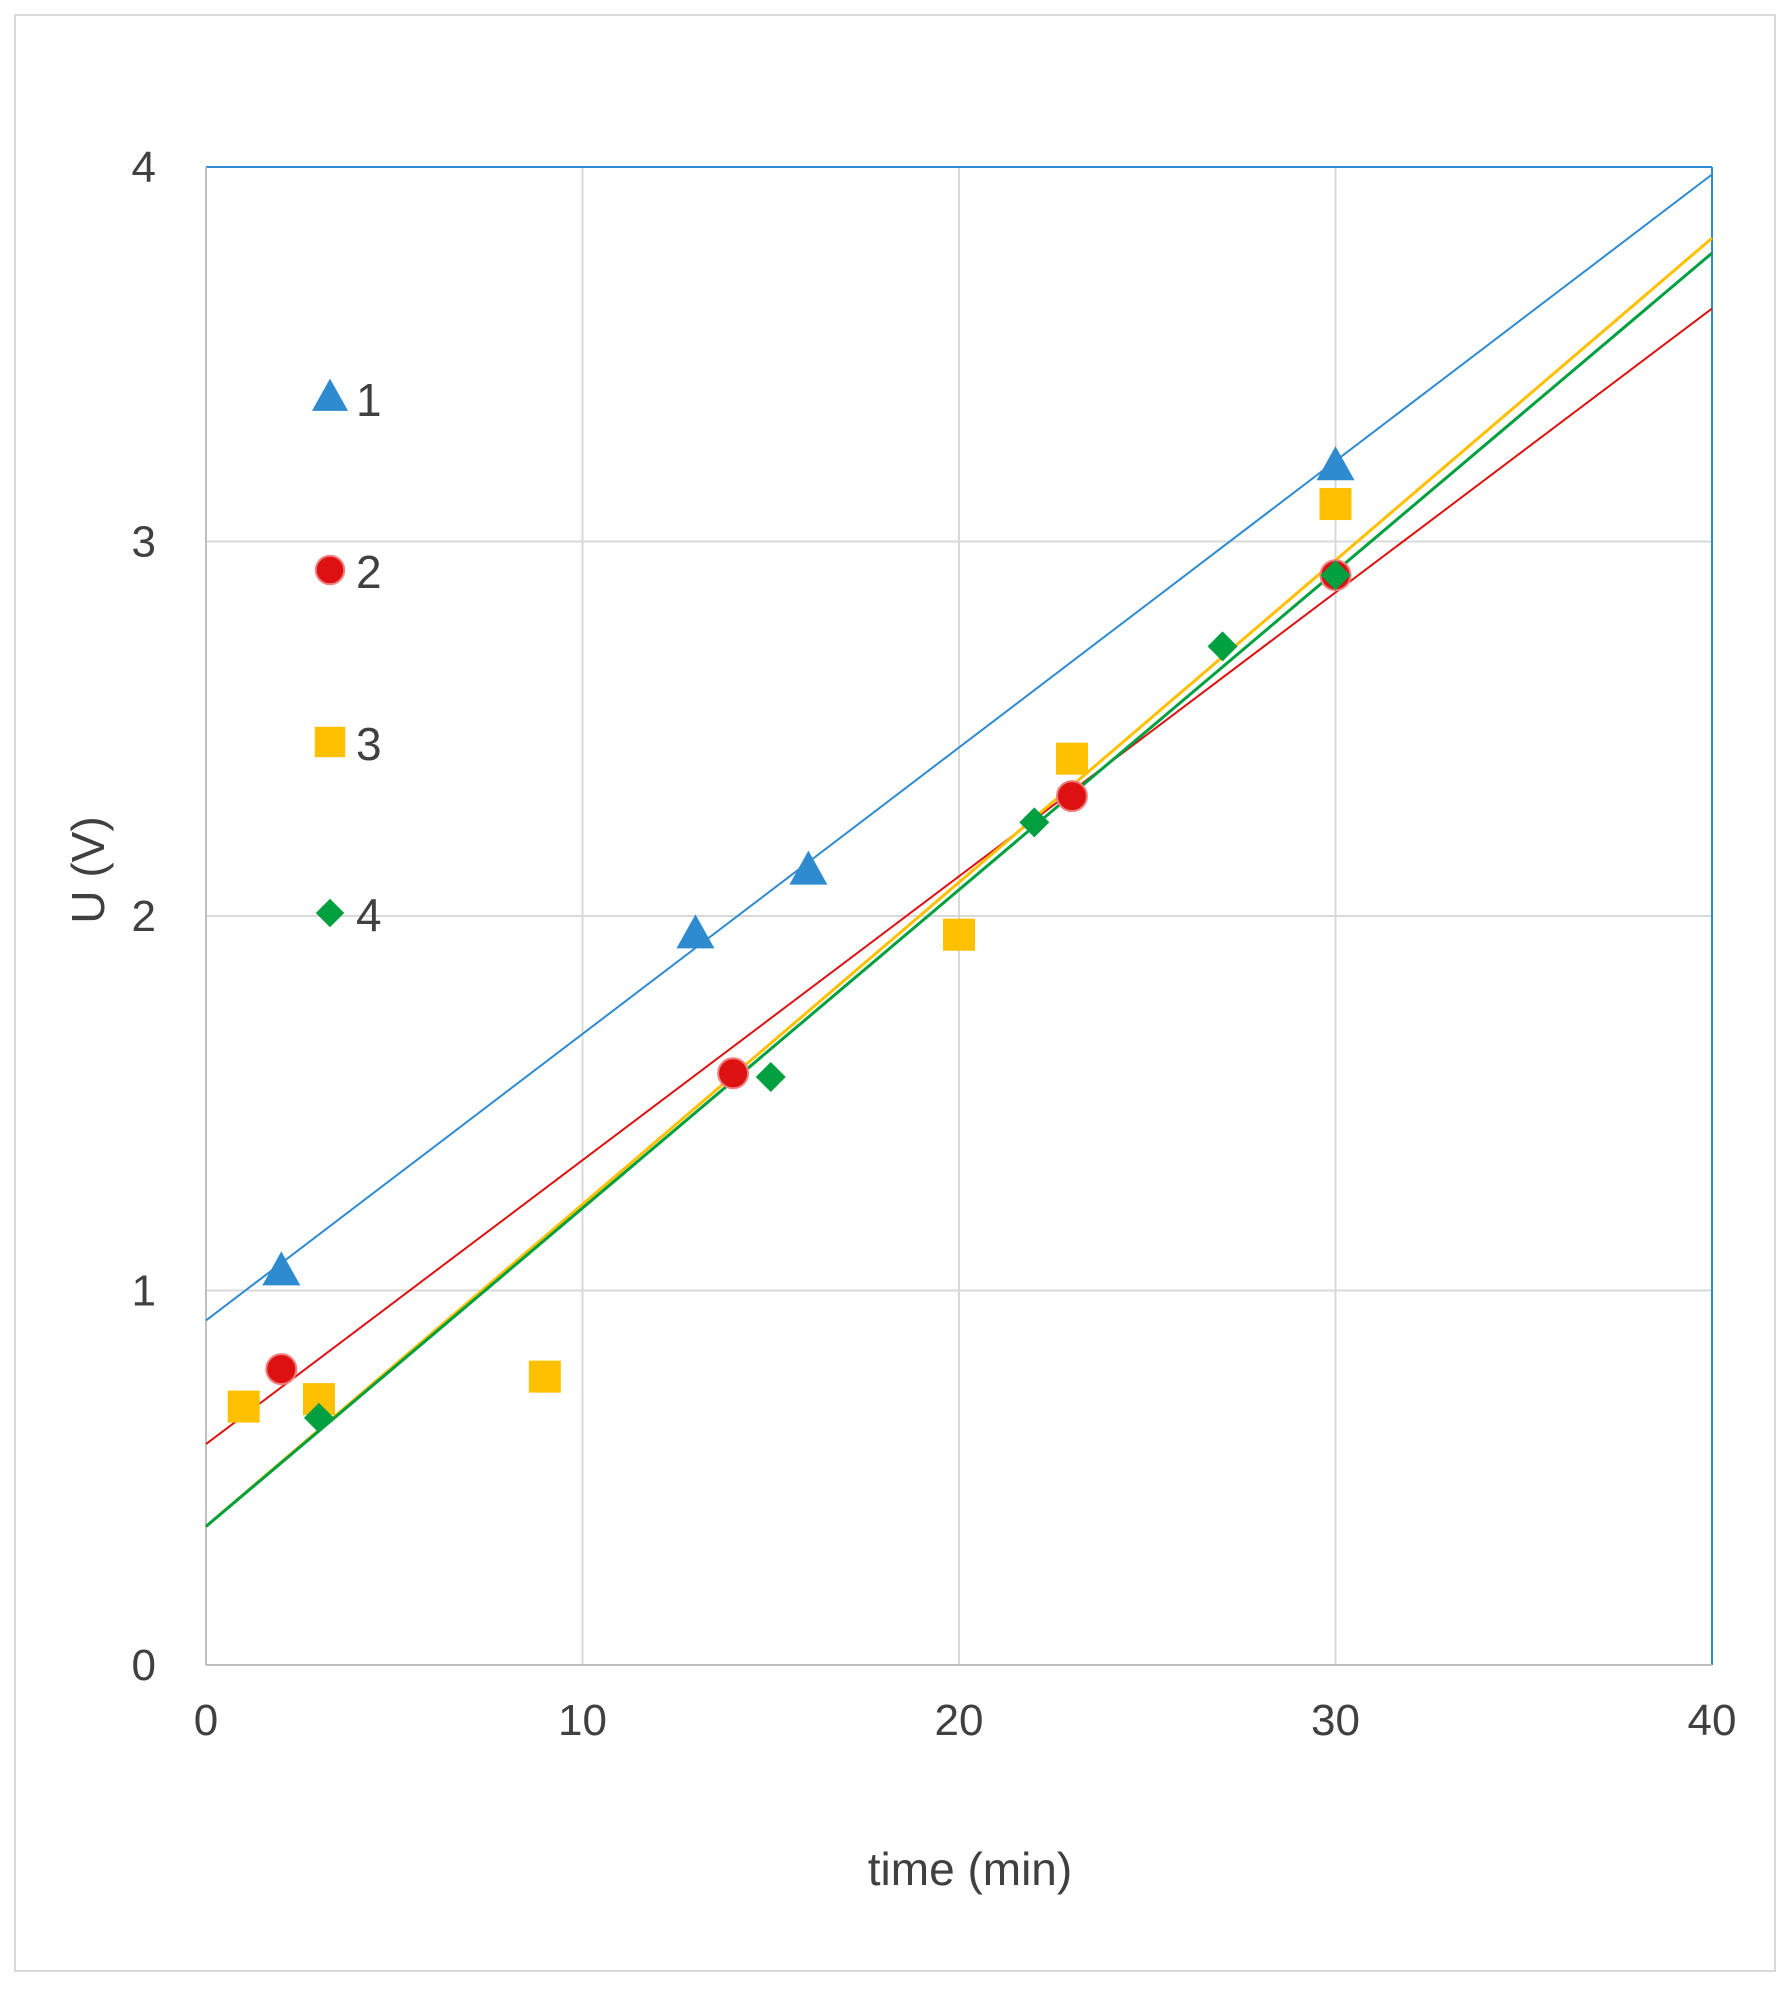  Describe the element at coordinates (1712, 1720) in the screenshot. I see `x-tick-label: 40` at that location.